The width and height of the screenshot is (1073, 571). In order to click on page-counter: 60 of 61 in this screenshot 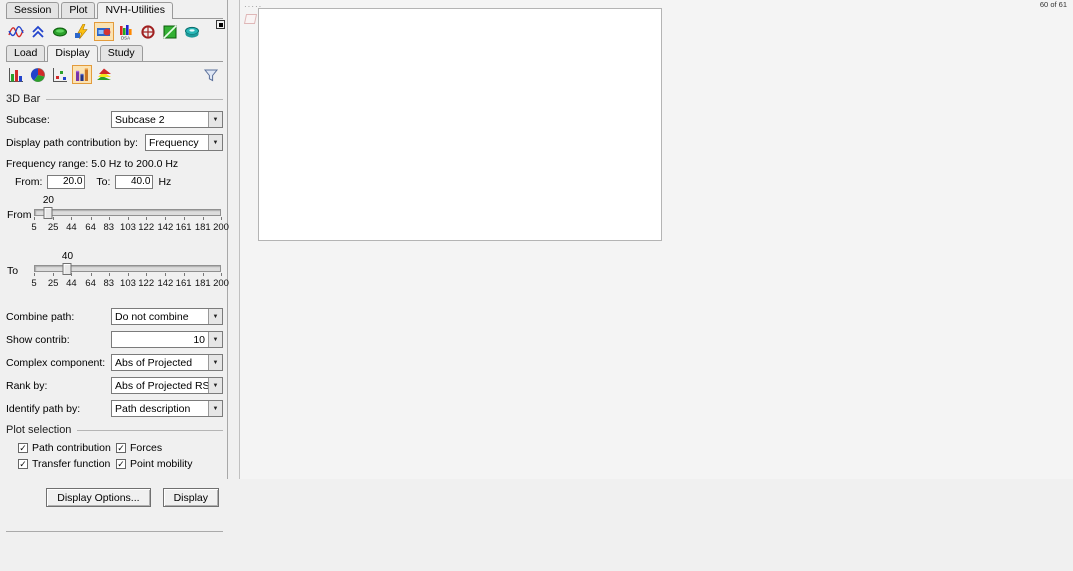, I will do `click(1053, 4)`.